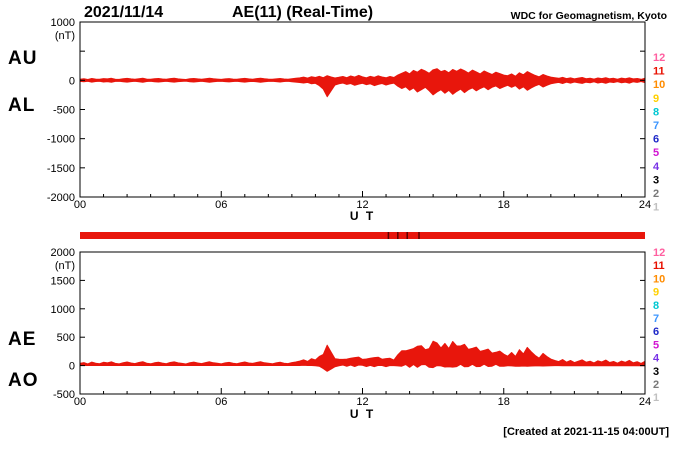  What do you see at coordinates (124, 12) in the screenshot?
I see `plot-date: 2021/11/14` at bounding box center [124, 12].